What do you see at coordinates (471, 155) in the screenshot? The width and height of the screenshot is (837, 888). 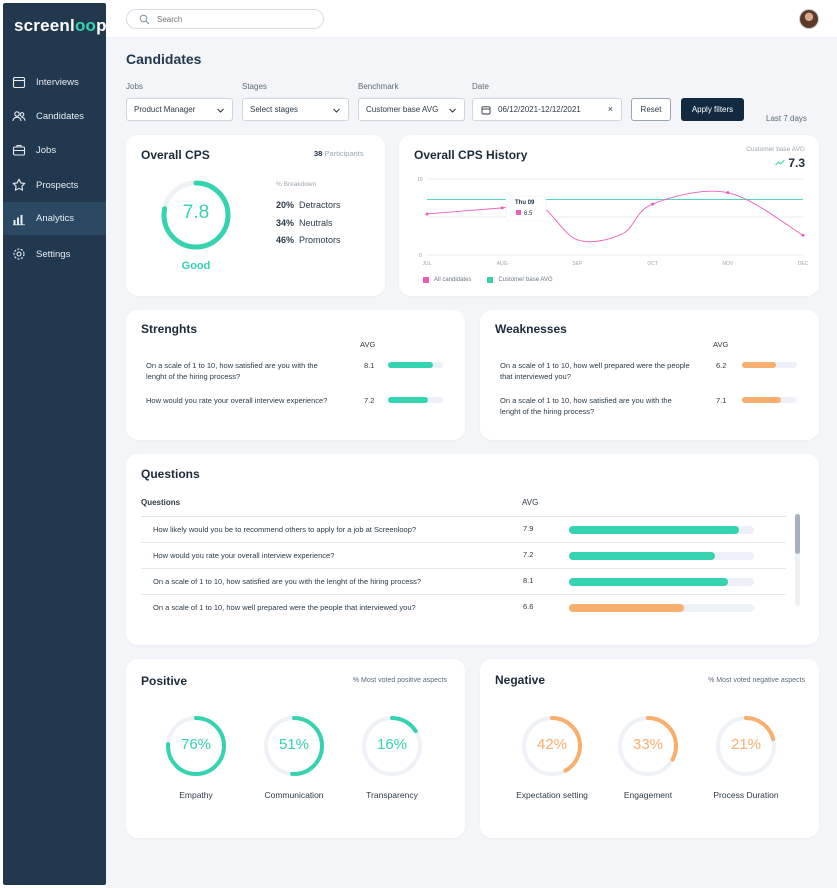 I see `cps-history-title: Overall CPS History` at bounding box center [471, 155].